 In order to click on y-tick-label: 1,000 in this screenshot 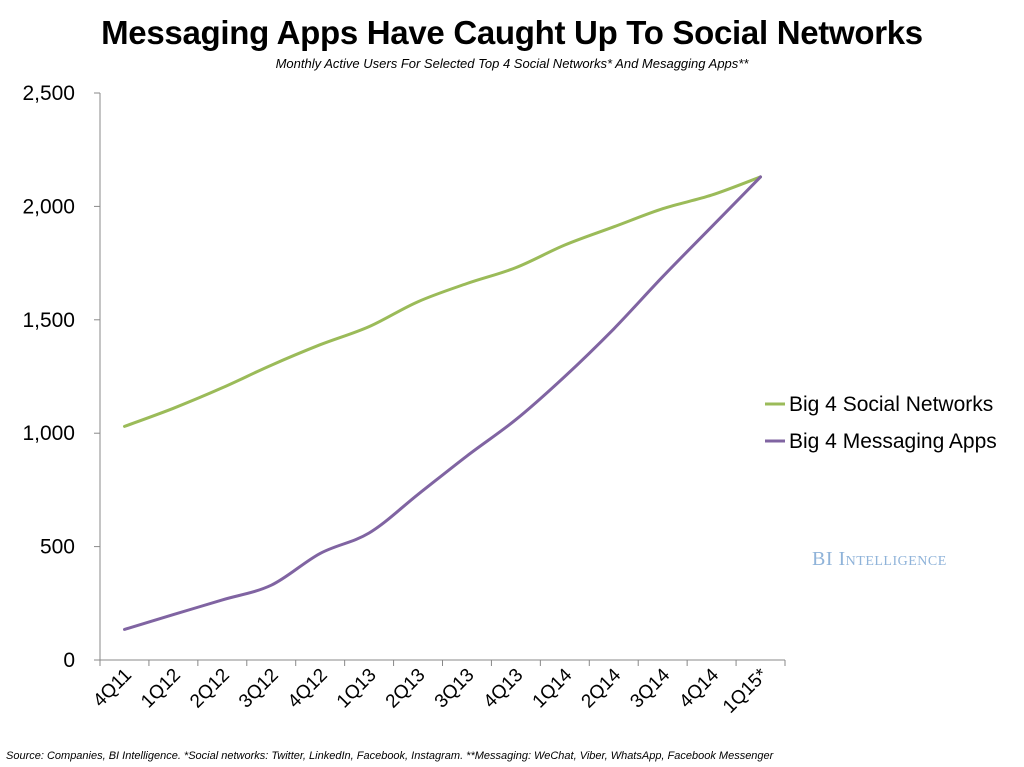, I will do `click(48, 433)`.